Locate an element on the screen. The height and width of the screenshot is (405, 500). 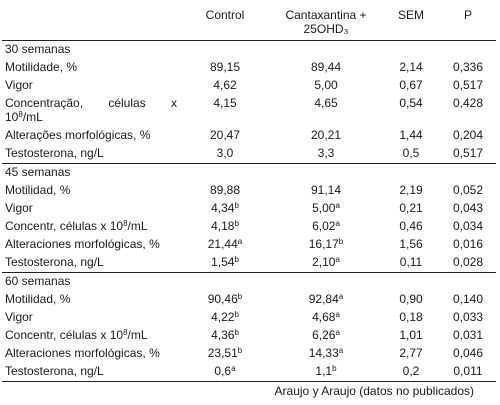
cantaxantina-value: 3,3 is located at coordinates (326, 153).